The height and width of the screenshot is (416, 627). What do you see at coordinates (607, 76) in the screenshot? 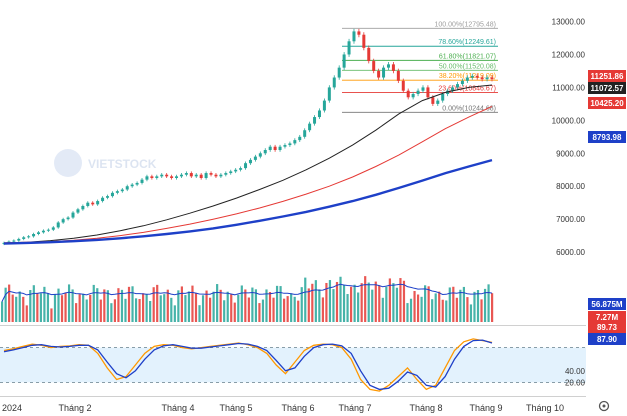
I see `value-badge-label: 11251.86` at bounding box center [607, 76].